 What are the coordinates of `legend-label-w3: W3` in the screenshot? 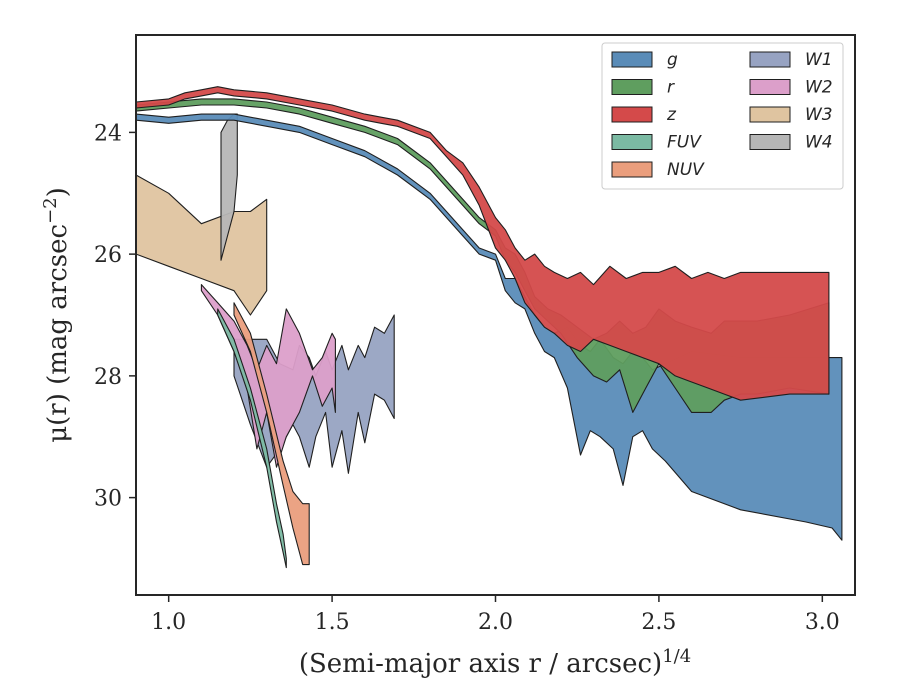 It's located at (819, 115).